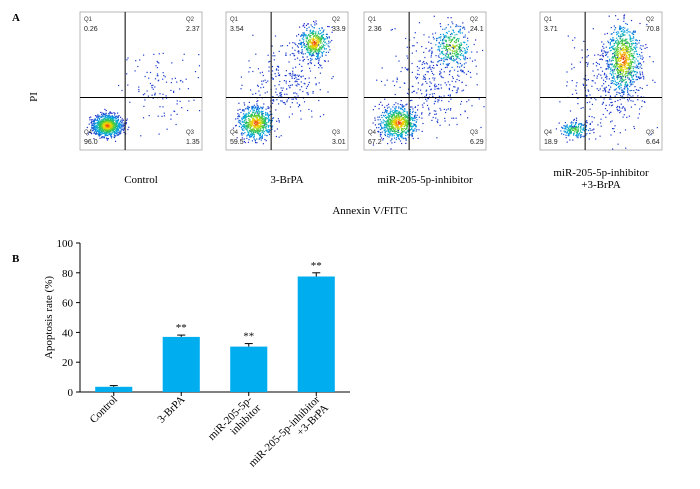 The width and height of the screenshot is (700, 489). What do you see at coordinates (369, 211) in the screenshot?
I see `flow-x-axis-label: Annexin V/FITC` at bounding box center [369, 211].